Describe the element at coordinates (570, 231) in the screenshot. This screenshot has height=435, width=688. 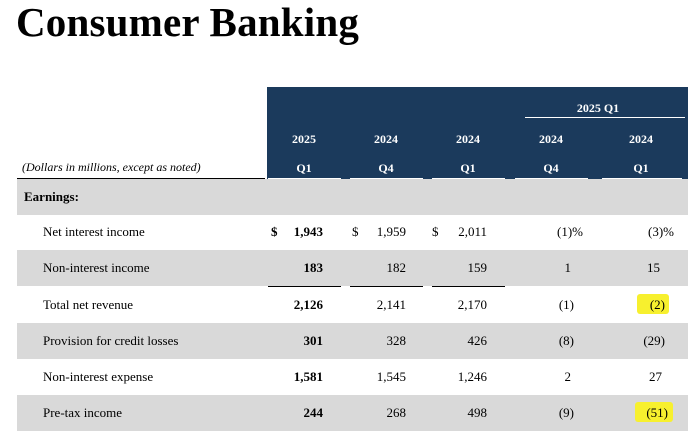
I see `cell-c4: (1)%` at that location.